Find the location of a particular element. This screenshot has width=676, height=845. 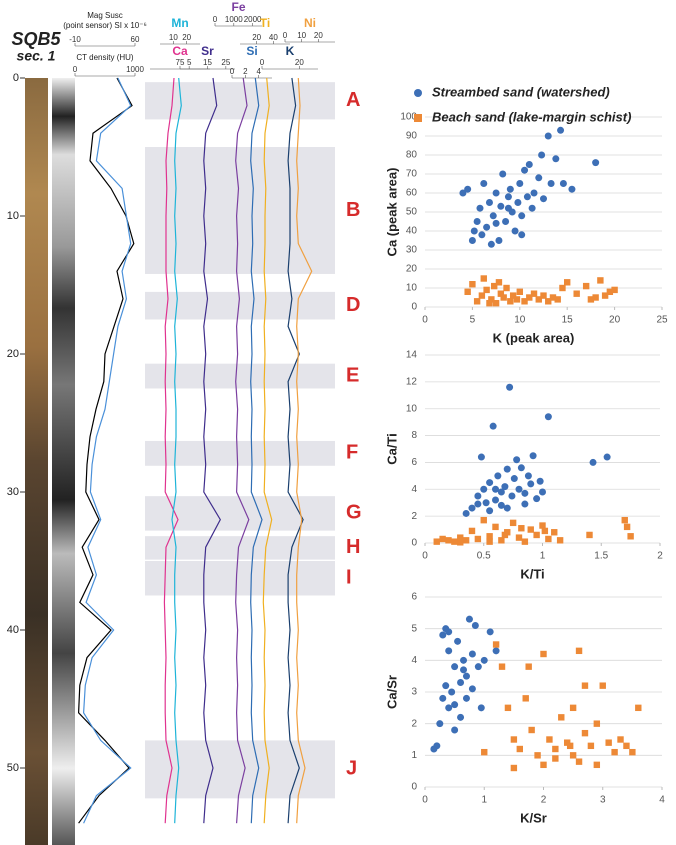

core-title: SQB5 is located at coordinates (36, 39).